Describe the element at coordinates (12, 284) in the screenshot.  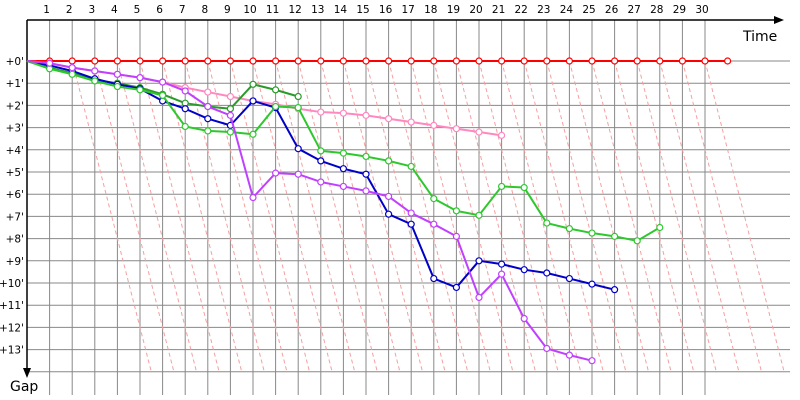
I see `y-tick-label: +10'` at that location.